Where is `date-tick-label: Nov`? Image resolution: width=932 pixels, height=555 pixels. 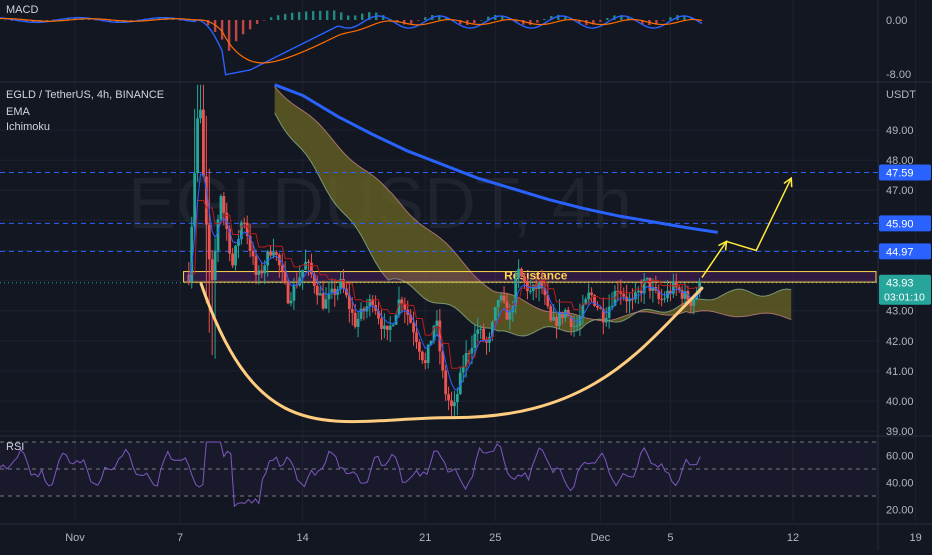
date-tick-label: Nov is located at coordinates (75, 538).